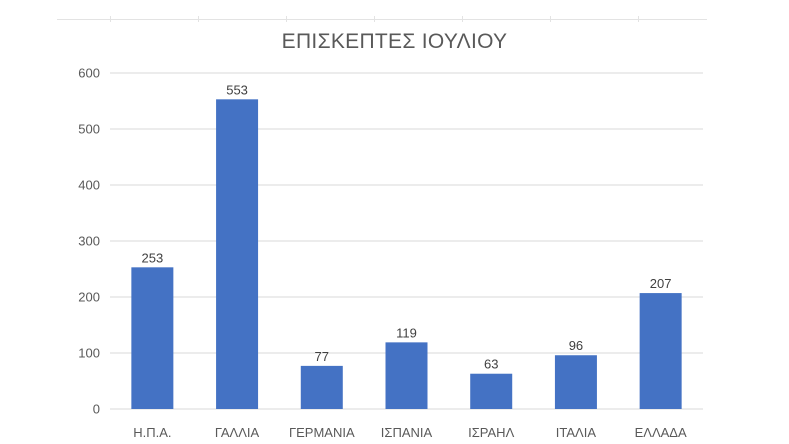 This screenshot has height=444, width=789. I want to click on x-tick-label: ΙΣΠΑΝΙΑ, so click(407, 432).